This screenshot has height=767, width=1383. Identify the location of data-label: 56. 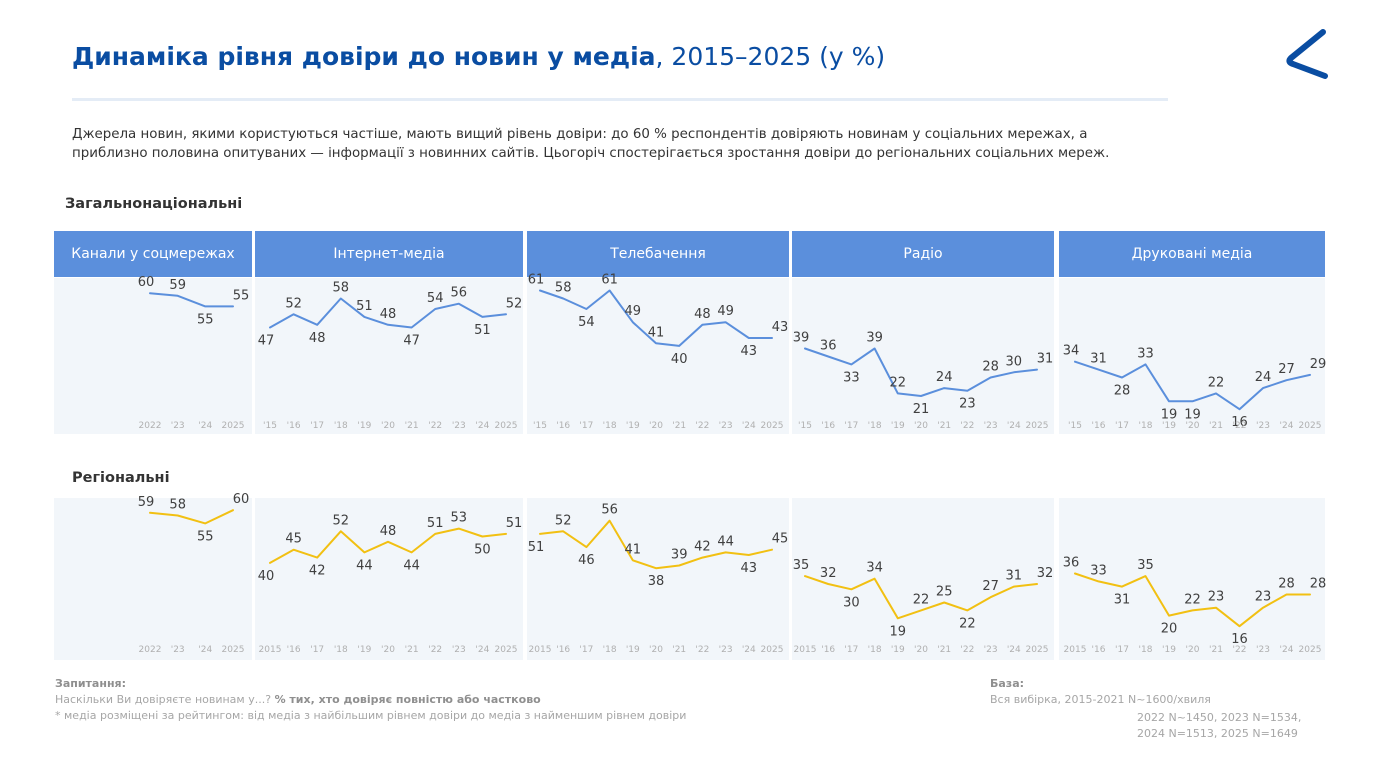
(459, 293).